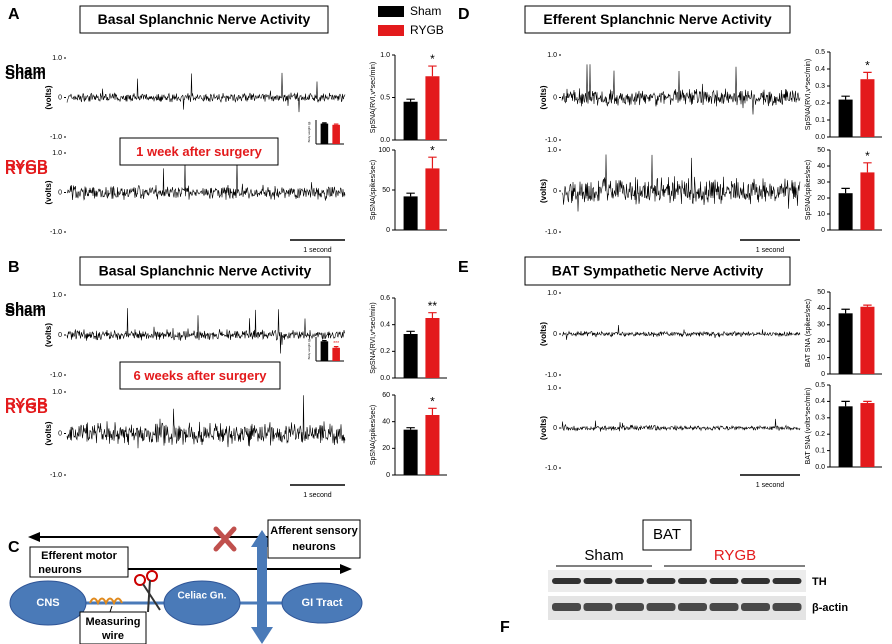 This screenshot has width=892, height=644. Describe the element at coordinates (112, 622) in the screenshot. I see `box-text: Measuring` at that location.